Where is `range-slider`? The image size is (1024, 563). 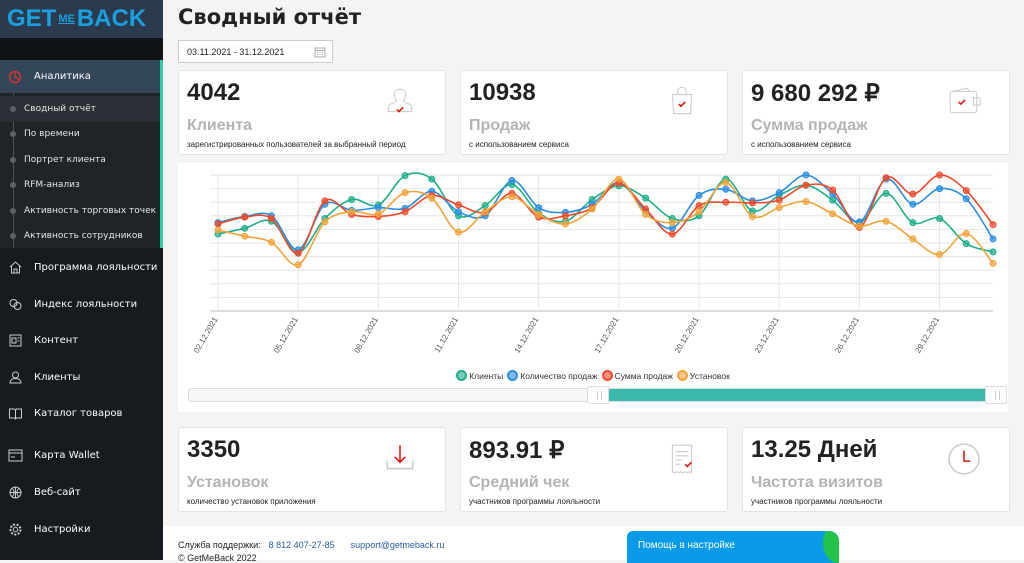 range-slider is located at coordinates (597, 395).